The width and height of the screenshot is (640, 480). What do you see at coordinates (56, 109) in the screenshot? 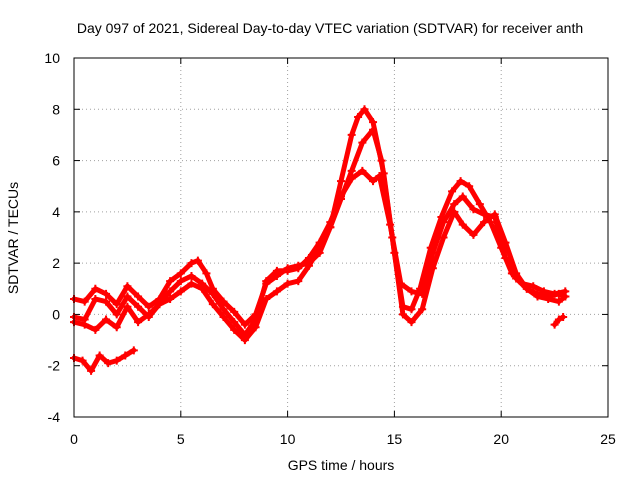
I see `y-tick-label: 8` at bounding box center [56, 109].